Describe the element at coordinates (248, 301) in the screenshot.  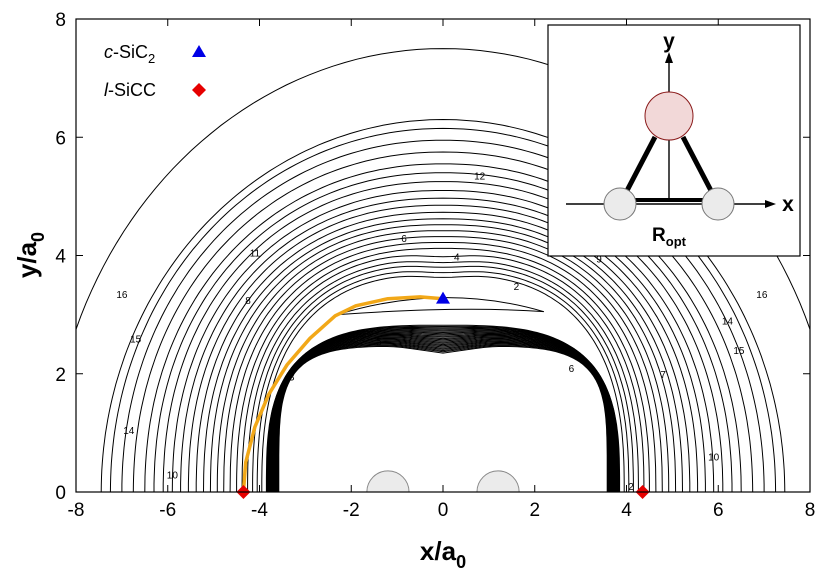
I see `contour-label: 8` at that location.